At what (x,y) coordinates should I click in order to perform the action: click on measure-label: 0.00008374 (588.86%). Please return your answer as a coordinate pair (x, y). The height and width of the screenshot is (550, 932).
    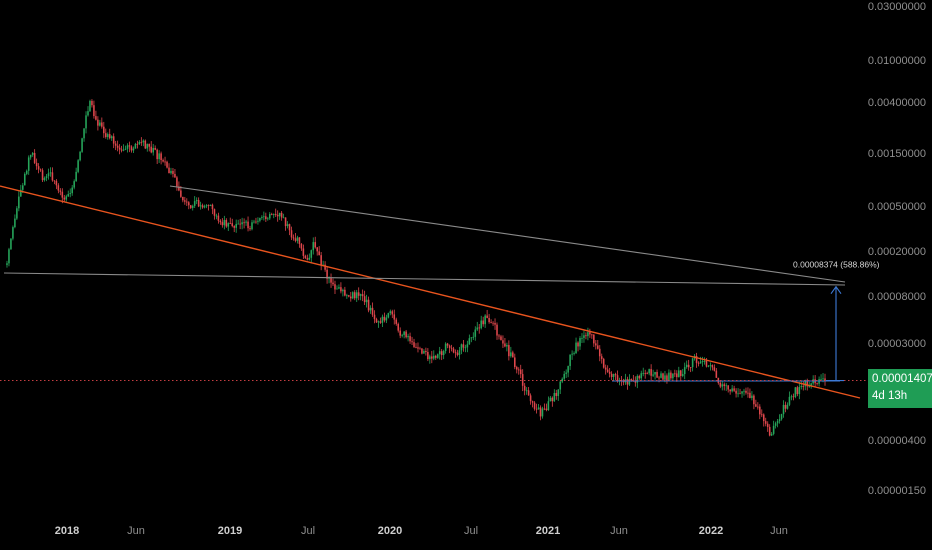
    Looking at the image, I should click on (836, 265).